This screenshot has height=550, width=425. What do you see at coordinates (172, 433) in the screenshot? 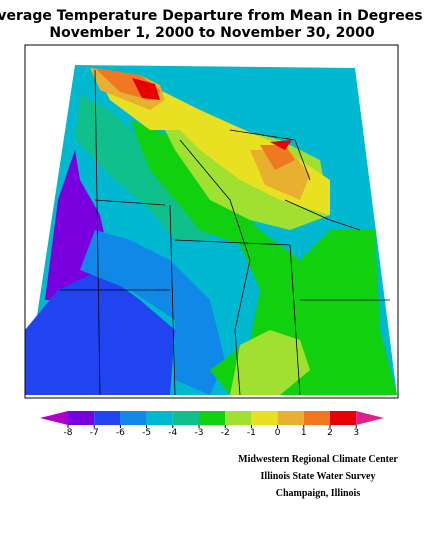
I see `color-bar-label: -4` at bounding box center [172, 433].